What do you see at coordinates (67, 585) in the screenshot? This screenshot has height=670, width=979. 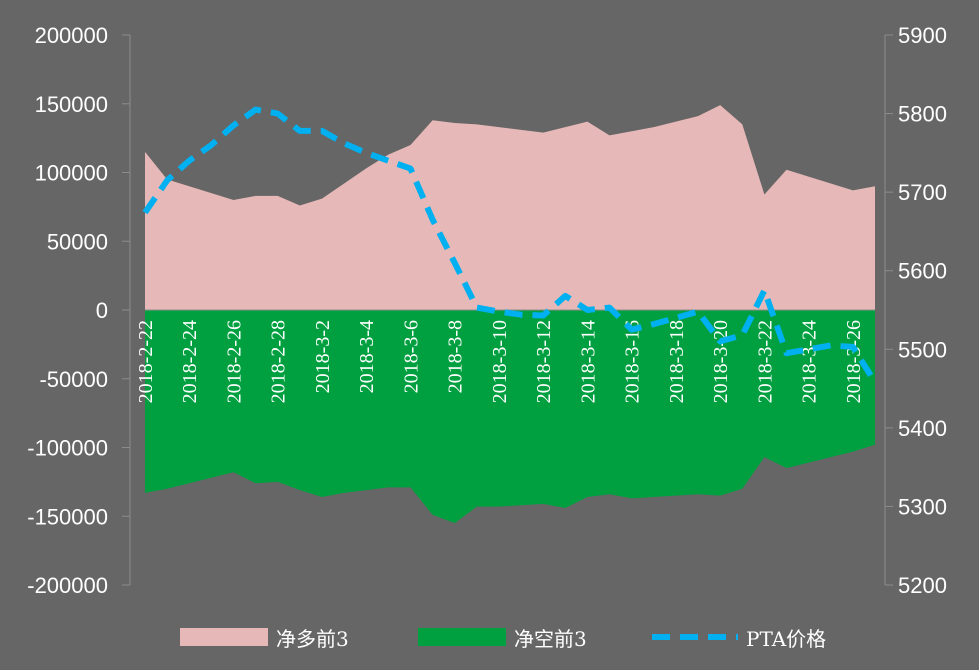 I see `left-tick-label: -200000` at bounding box center [67, 585].